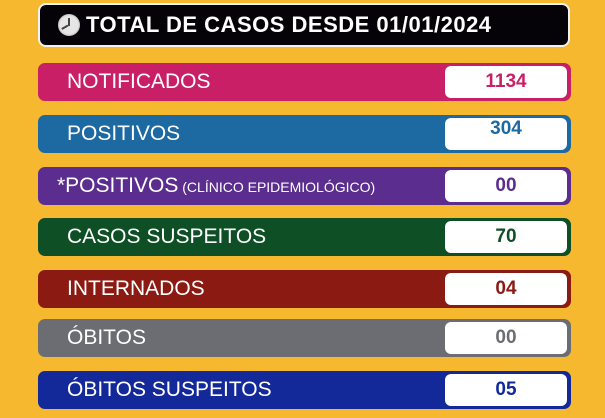  I want to click on stat-row-obitos-suspeitos: ÓBITOS SUSPEITOS 05, so click(304, 390).